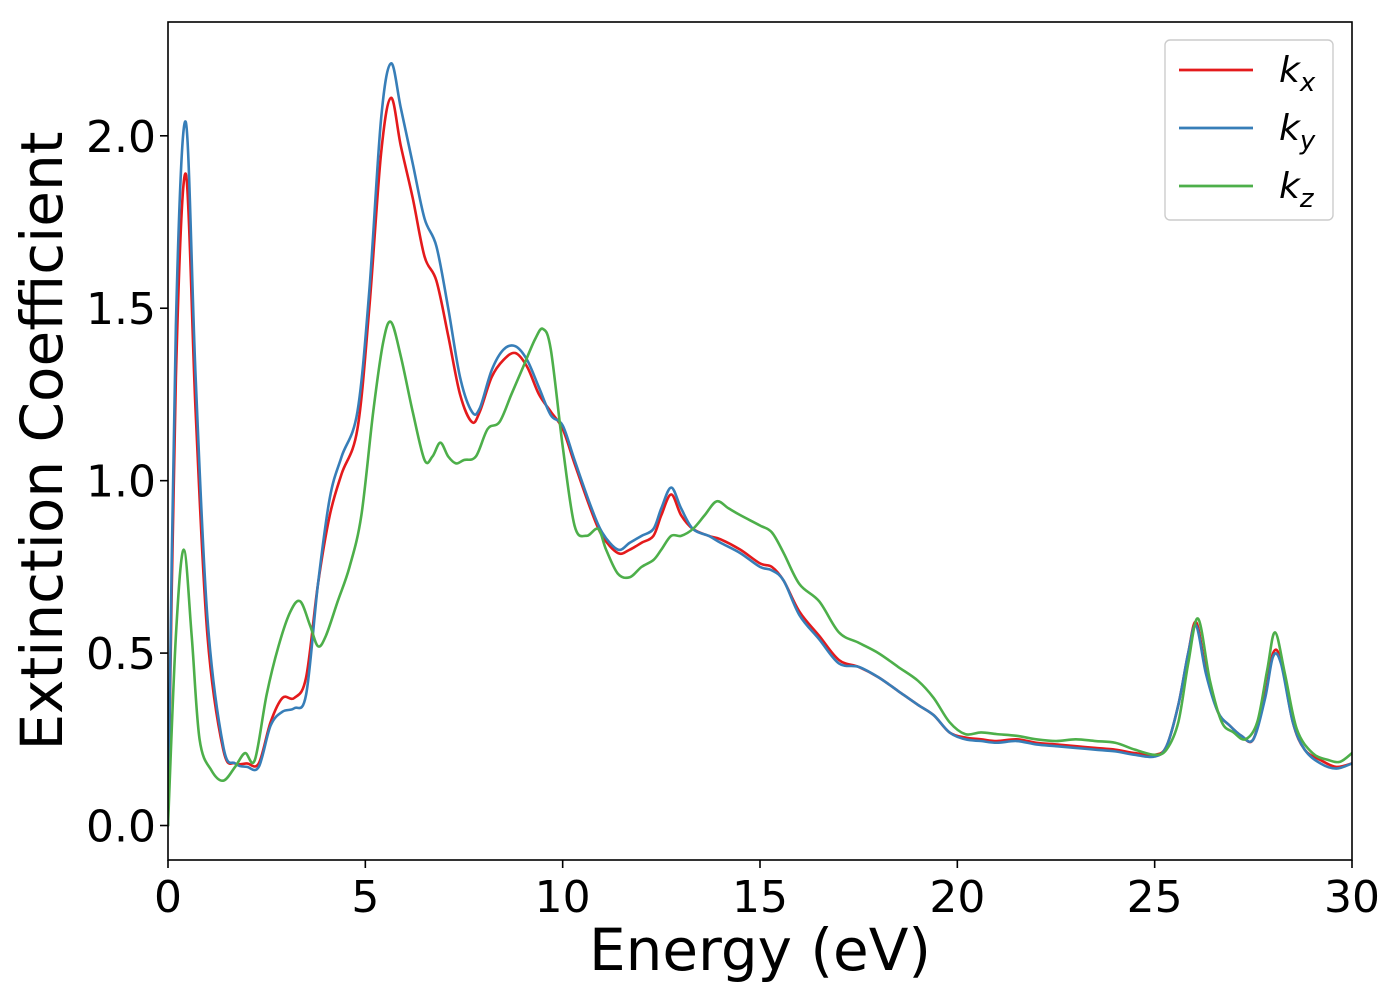 The width and height of the screenshot is (1400, 1000). Describe the element at coordinates (760, 950) in the screenshot. I see `x-axis-label: Energy (eV)` at that location.